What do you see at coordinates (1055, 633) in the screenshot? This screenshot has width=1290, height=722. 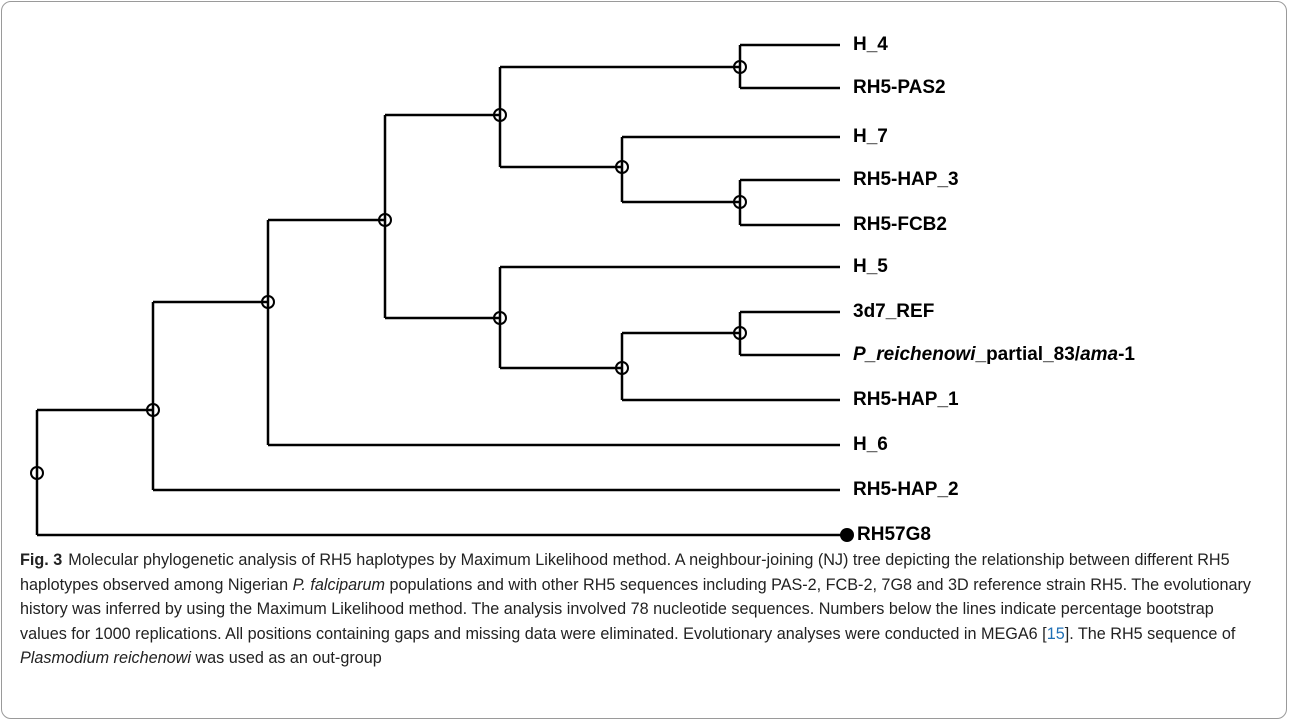 I see `citation-link: 15` at bounding box center [1055, 633].